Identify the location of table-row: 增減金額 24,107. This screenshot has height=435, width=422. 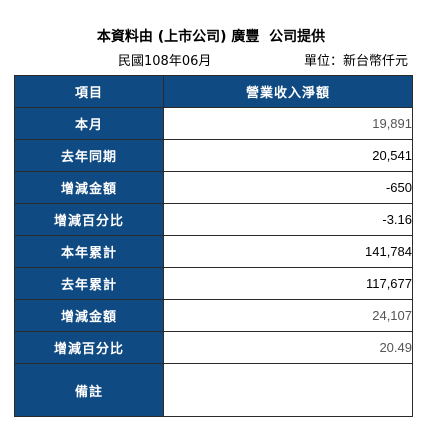
(213, 315).